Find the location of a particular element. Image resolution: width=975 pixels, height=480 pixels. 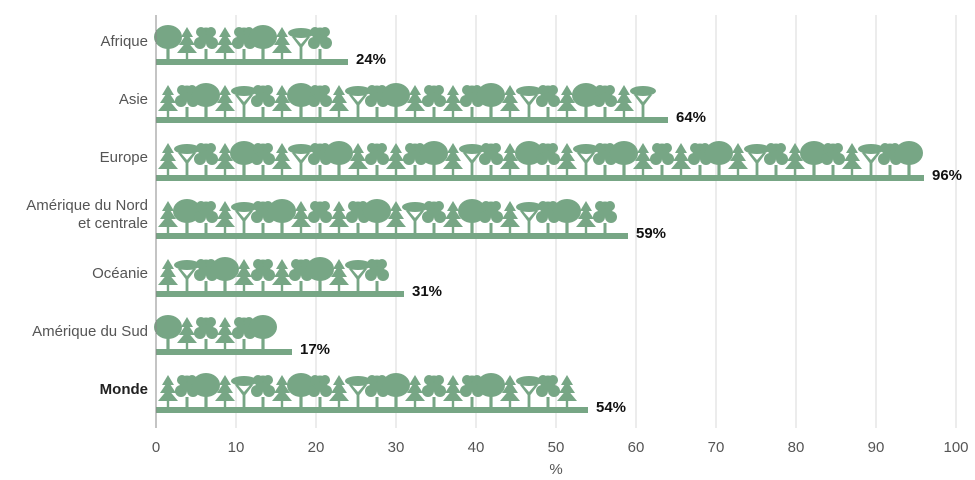

x-tick-label: 100 is located at coordinates (955, 447).